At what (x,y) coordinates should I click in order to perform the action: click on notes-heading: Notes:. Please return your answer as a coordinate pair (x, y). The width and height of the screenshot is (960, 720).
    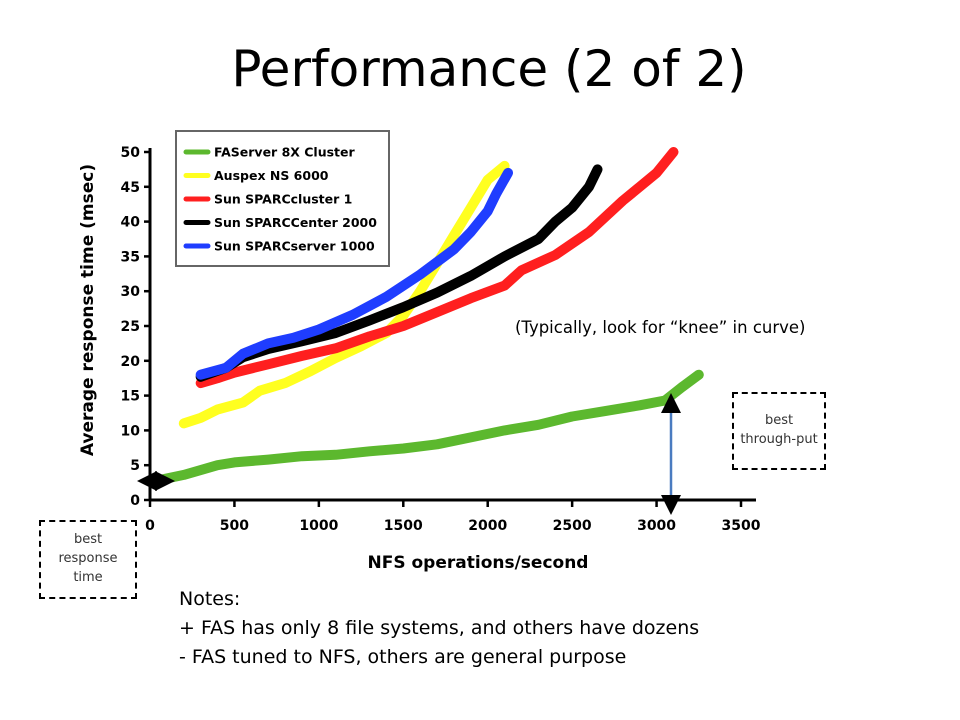
    Looking at the image, I should click on (210, 599).